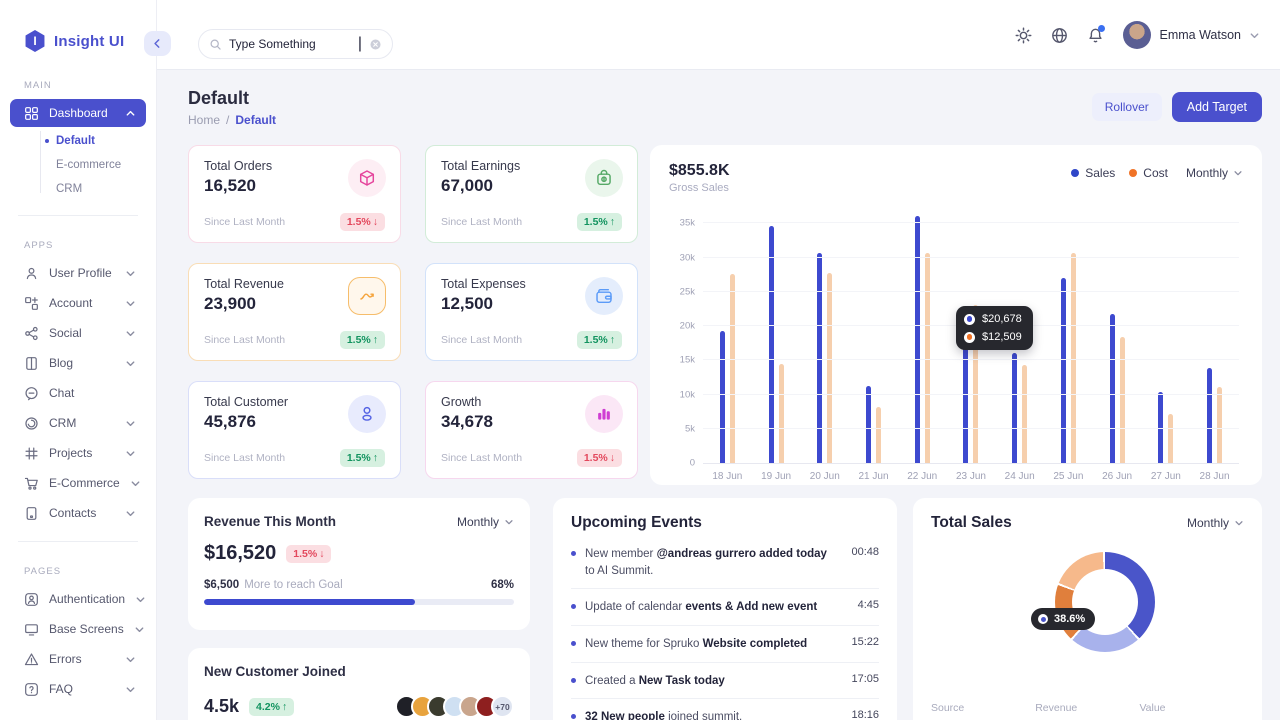 This screenshot has height=720, width=1280. What do you see at coordinates (78, 189) in the screenshot?
I see `sidebar-subitem-crm: CRM` at bounding box center [78, 189].